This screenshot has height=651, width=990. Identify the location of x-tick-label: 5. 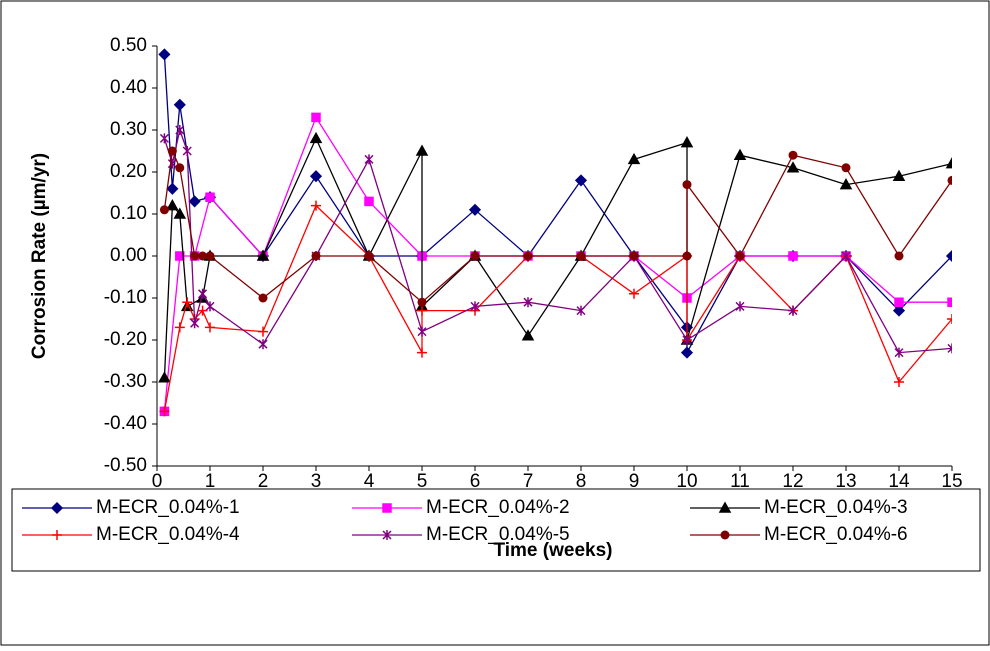
(422, 481).